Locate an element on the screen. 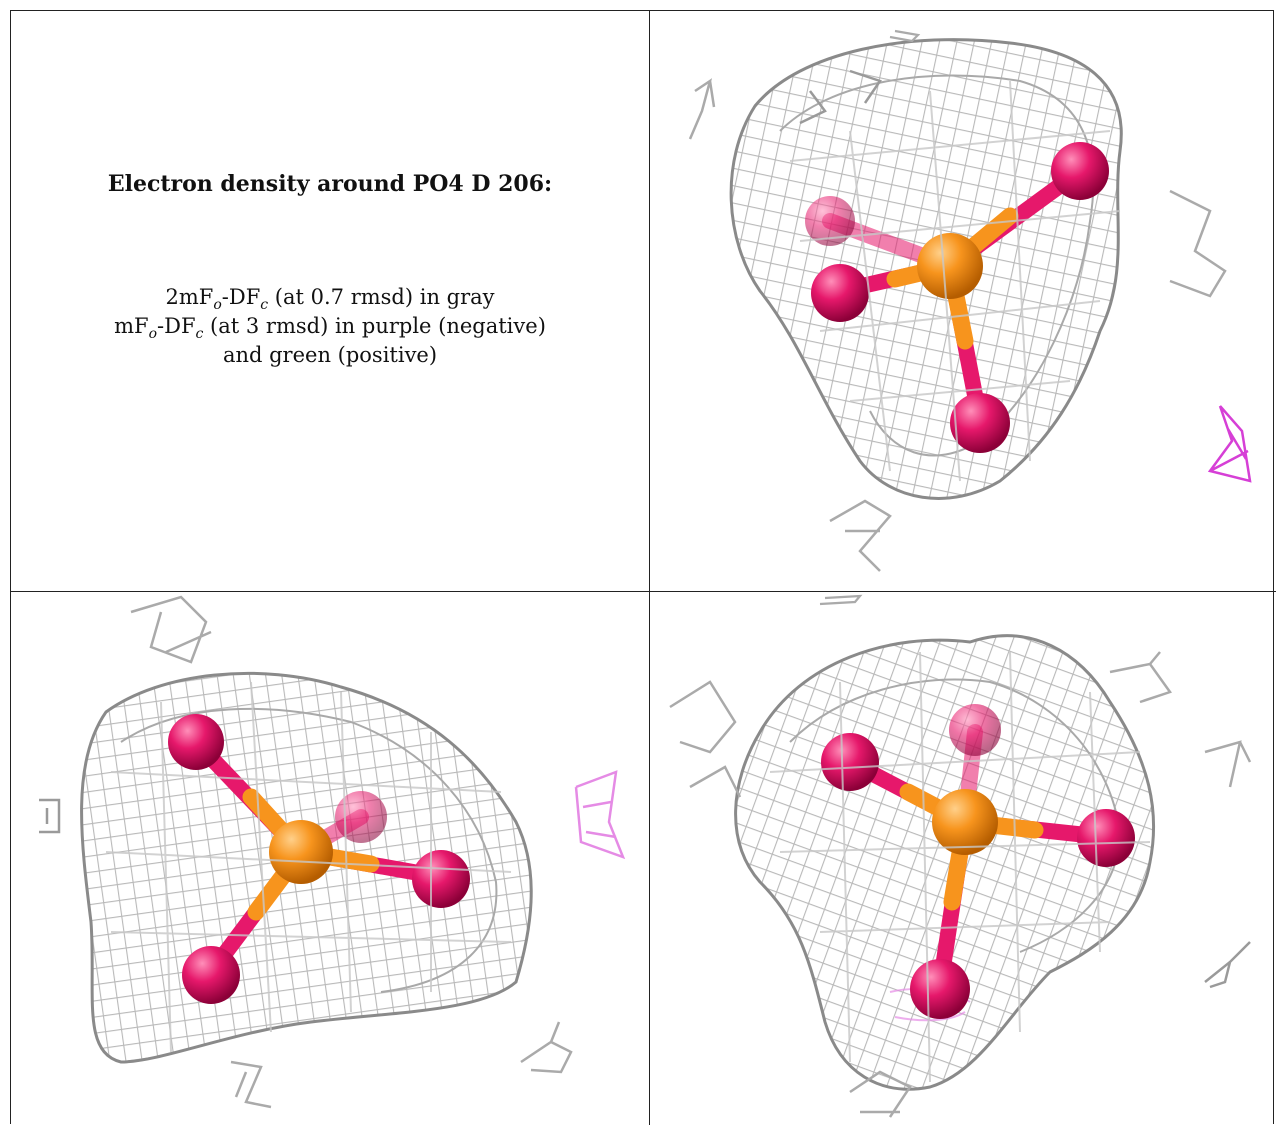 The image size is (1276, 1125). caption-line1-suffix: (at 0.7 rmsd) in gray is located at coordinates (381, 297).